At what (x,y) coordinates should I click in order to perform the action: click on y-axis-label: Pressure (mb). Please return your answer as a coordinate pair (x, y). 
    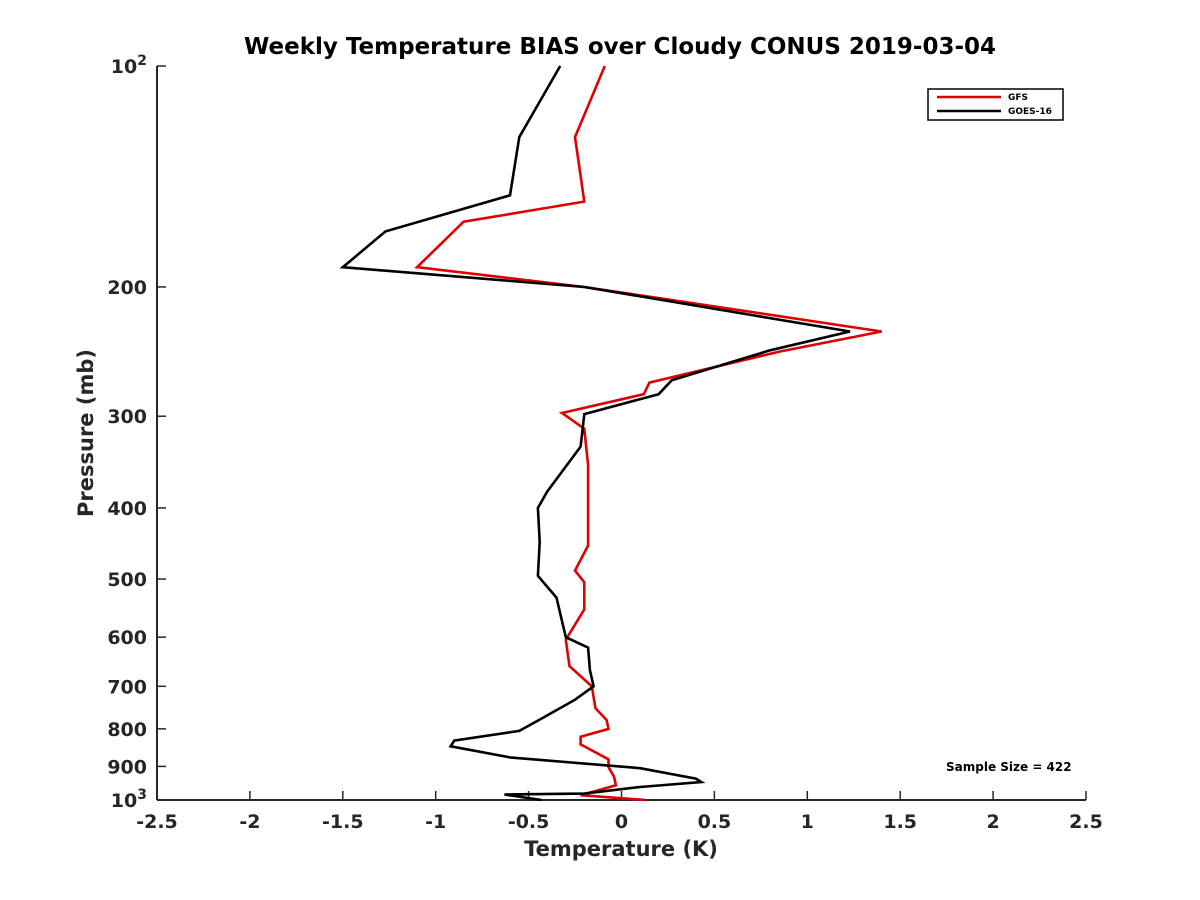
    Looking at the image, I should click on (86, 433).